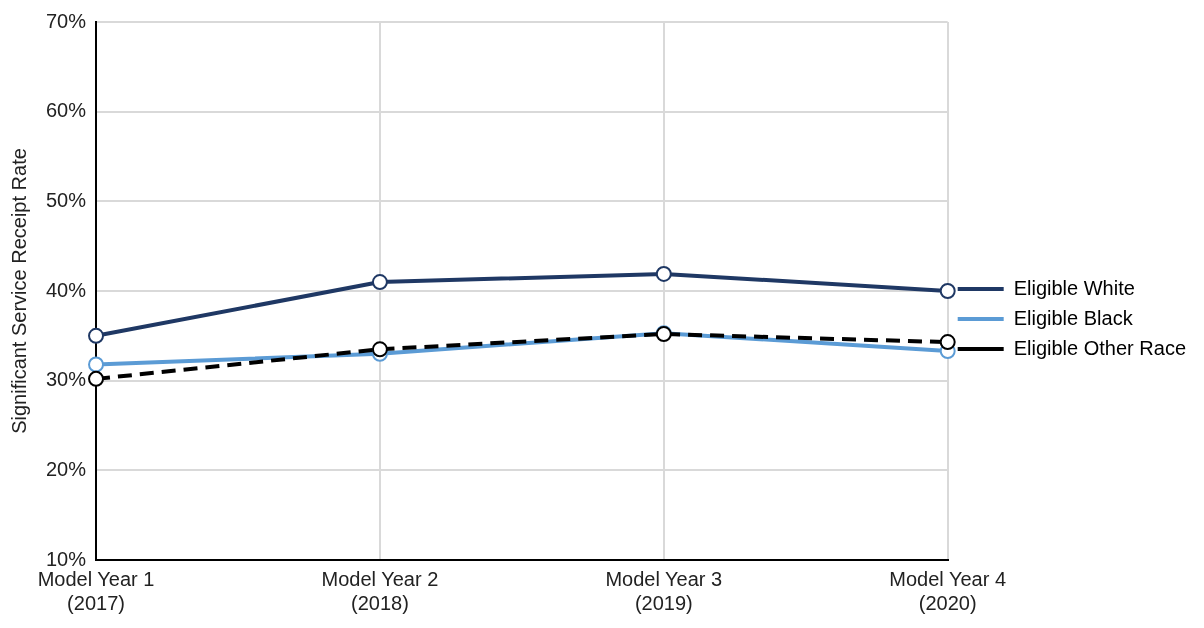 This screenshot has width=1204, height=628. I want to click on y-tick-label: 60%, so click(66, 110).